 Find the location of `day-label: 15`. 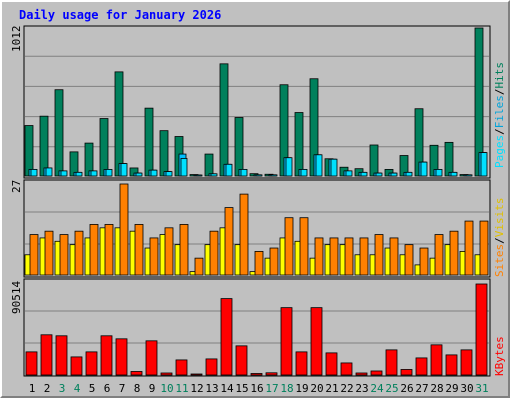

day-label: 15 is located at coordinates (241, 388).